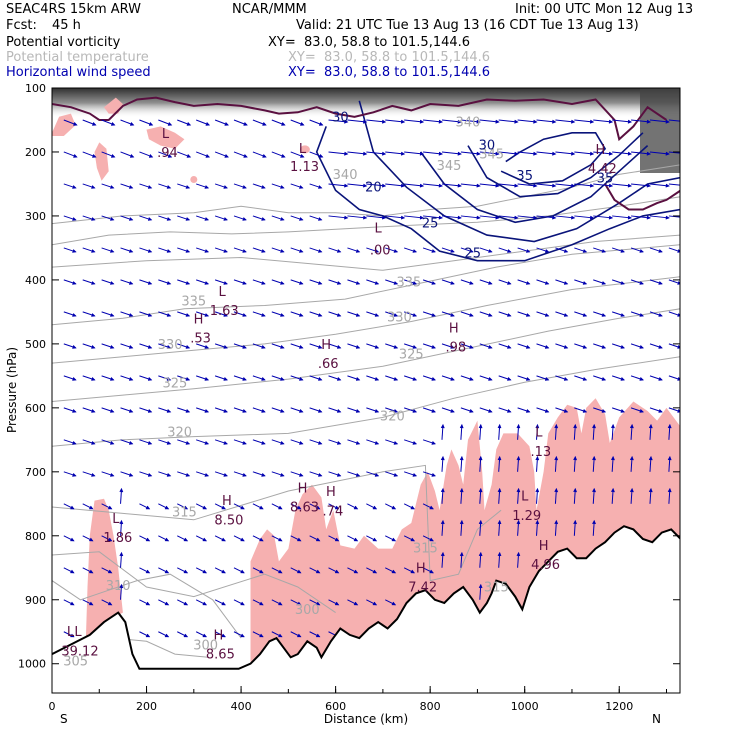  I want to click on x-tick-label: 800, so click(430, 706).